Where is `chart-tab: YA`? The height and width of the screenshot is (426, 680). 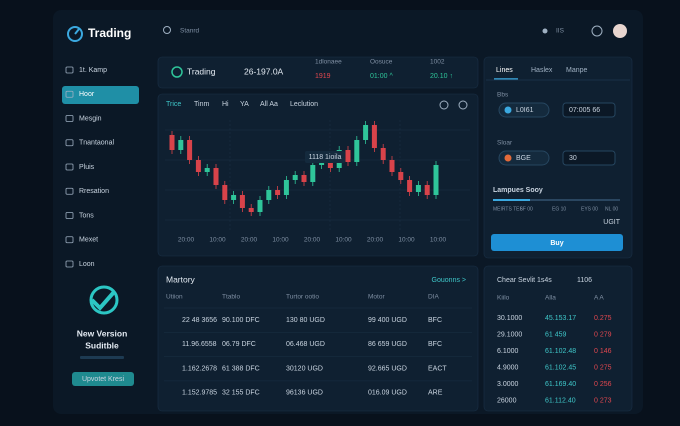 chart-tab: YA is located at coordinates (244, 104).